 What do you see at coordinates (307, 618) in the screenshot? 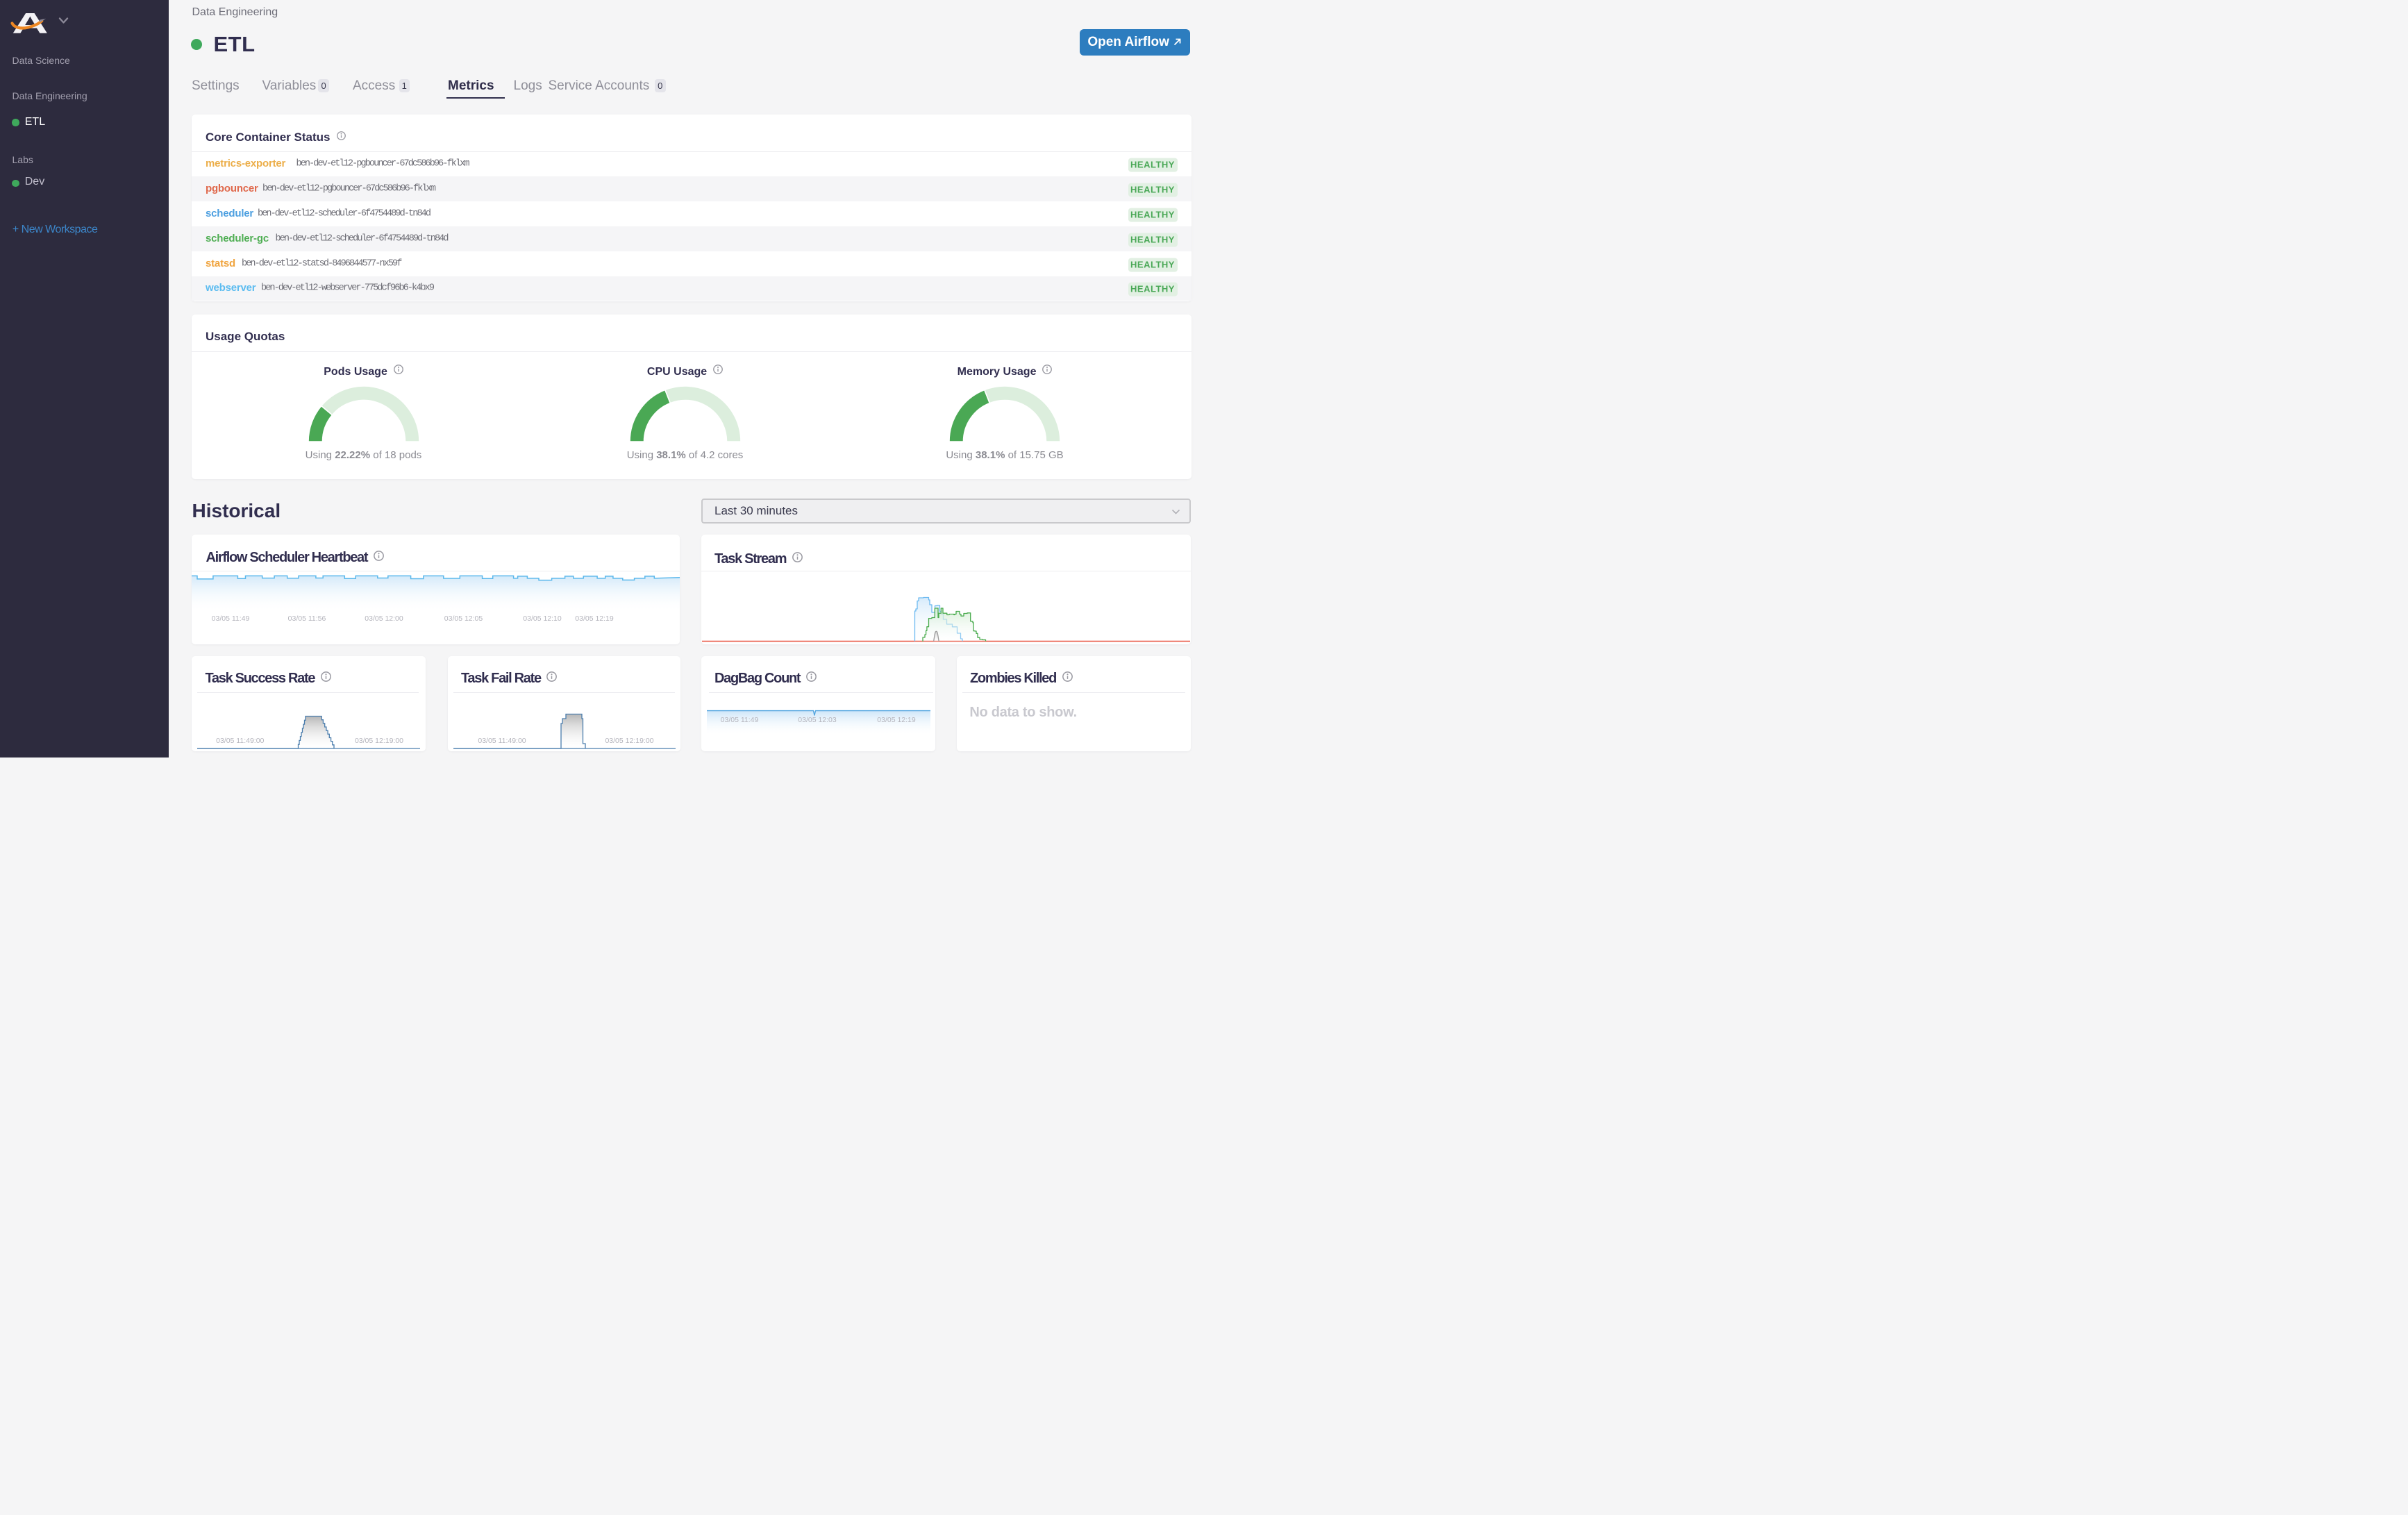
I see `svg-text: 03/05 11:56` at bounding box center [307, 618].